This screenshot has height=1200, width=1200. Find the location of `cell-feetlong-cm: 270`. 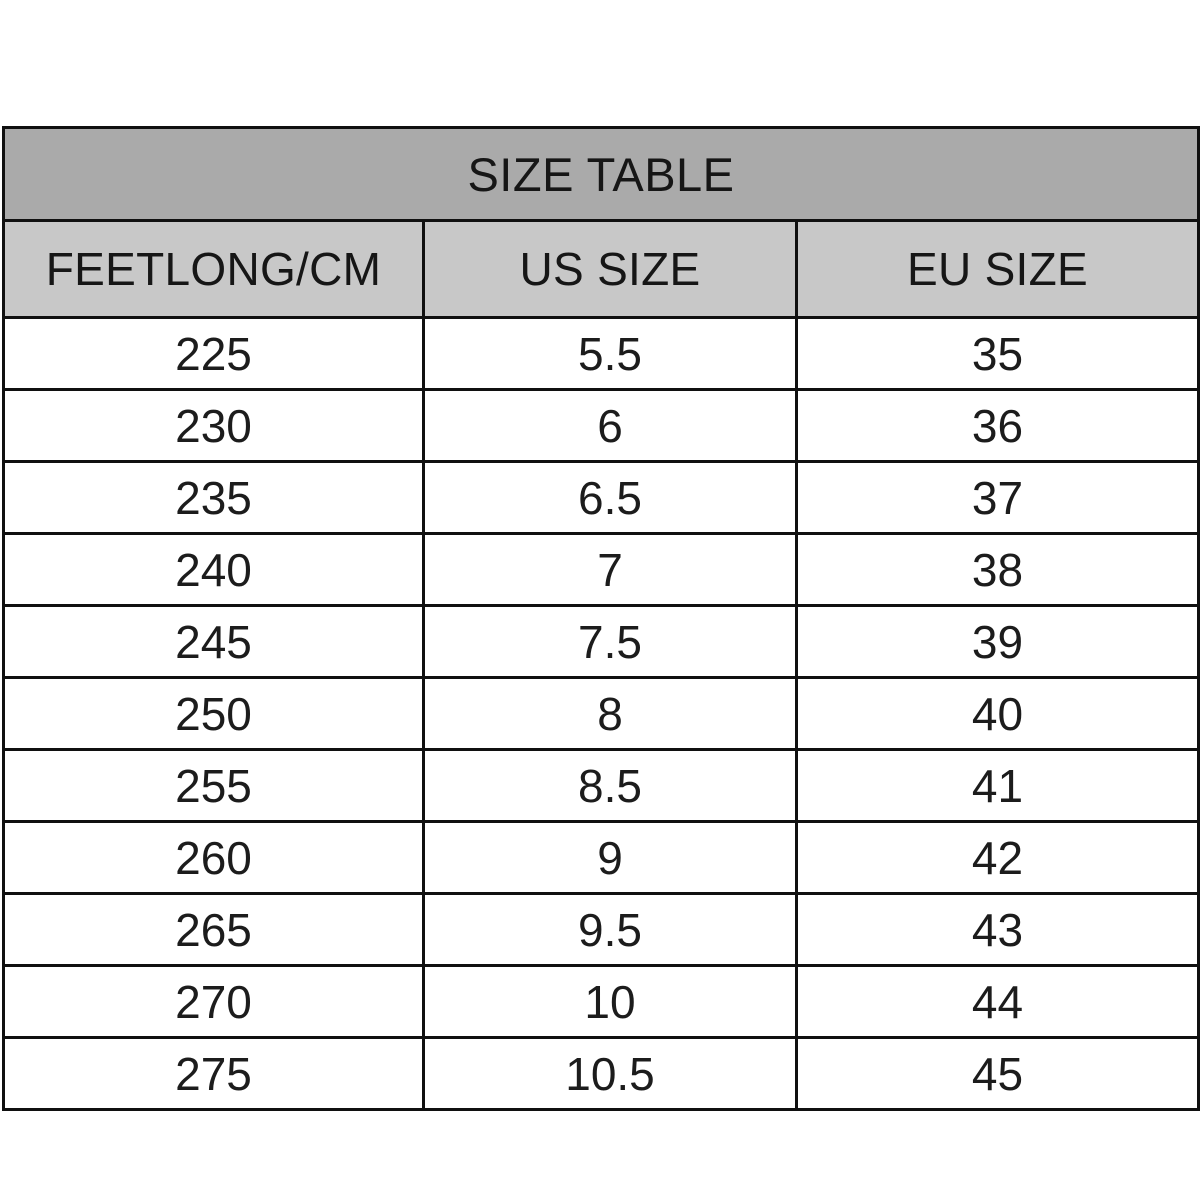

cell-feetlong-cm: 270 is located at coordinates (213, 1001).